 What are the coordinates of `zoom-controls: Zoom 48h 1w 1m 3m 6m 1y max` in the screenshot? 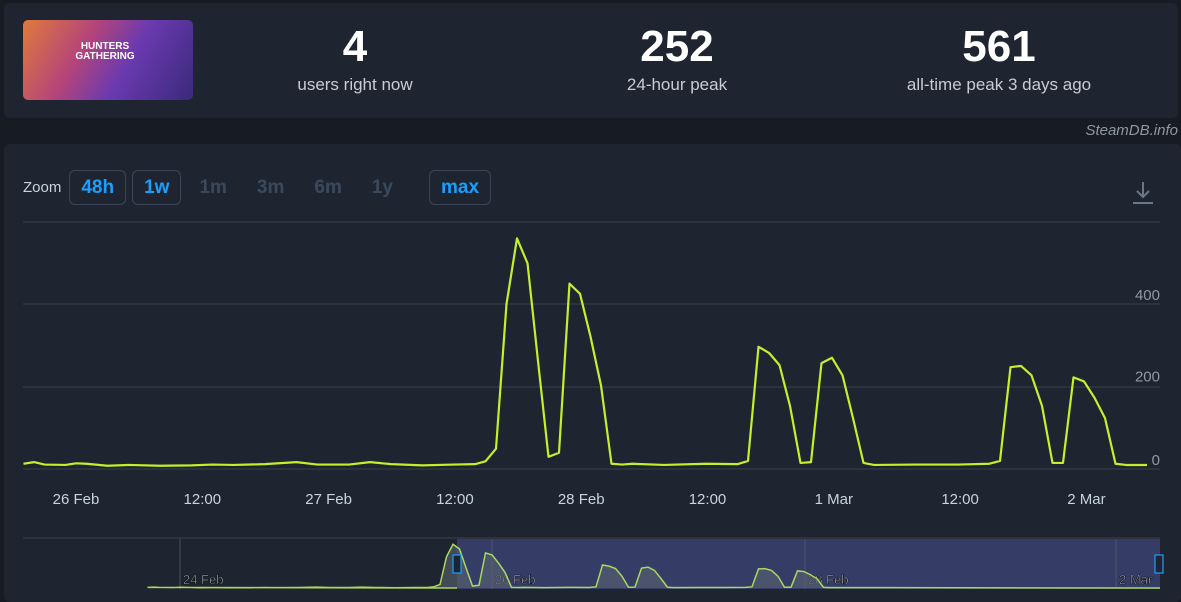 It's located at (257, 187).